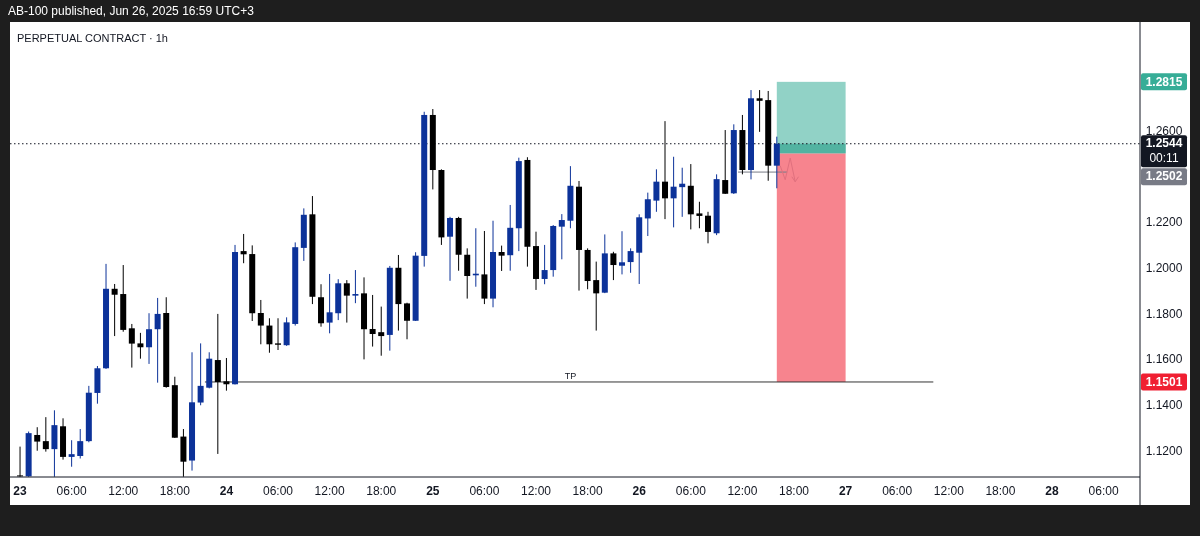 The width and height of the screenshot is (1200, 536). What do you see at coordinates (131, 11) in the screenshot?
I see `chart-subtitle: AB-100 published, Jun 26, 2025 16:59 UTC+3` at bounding box center [131, 11].